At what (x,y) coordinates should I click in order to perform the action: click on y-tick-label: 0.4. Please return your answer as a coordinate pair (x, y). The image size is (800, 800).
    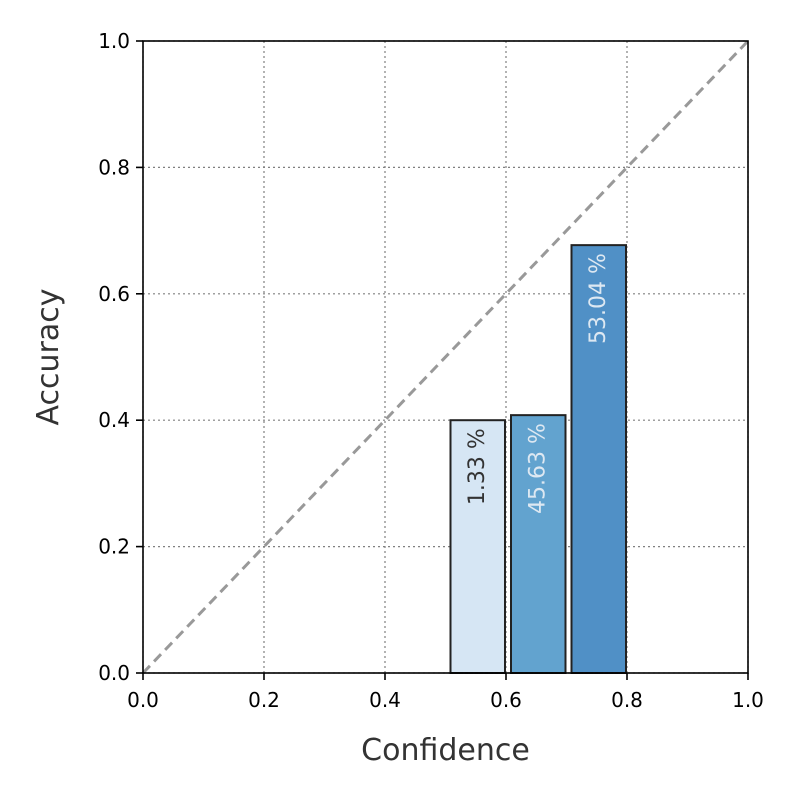
    Looking at the image, I should click on (114, 420).